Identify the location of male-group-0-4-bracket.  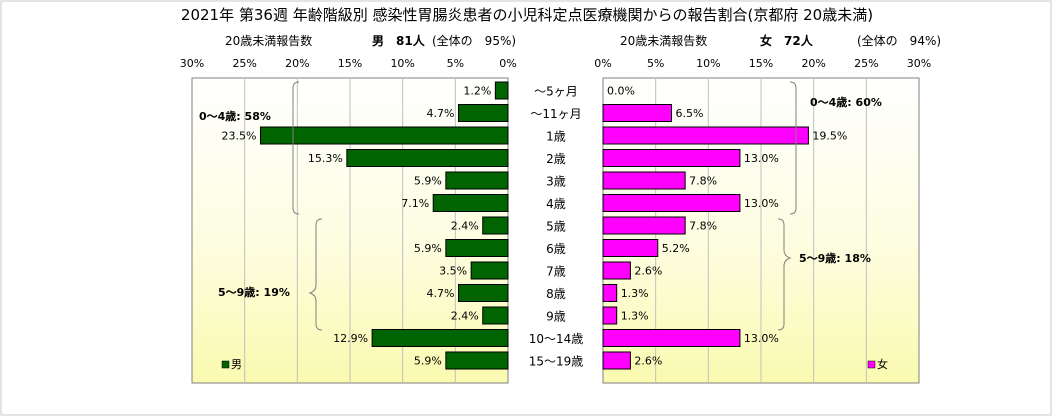
(296, 148).